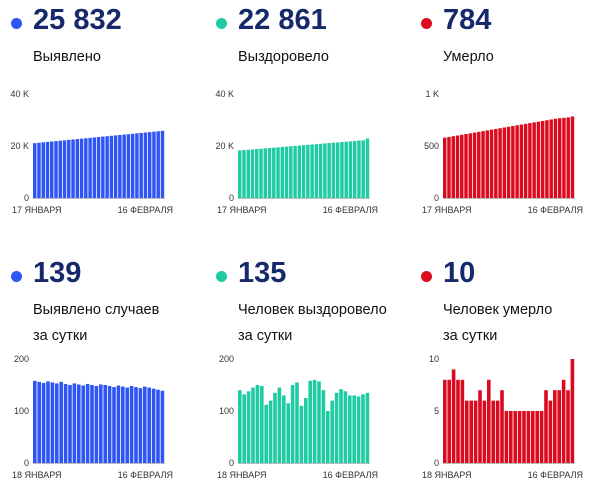 This screenshot has width=605, height=491. Describe the element at coordinates (502, 152) in the screenshot. I see `bar-chart: 0 500 1 K 17 ЯНВАРЯ 16 ФЕВРАЛЯ` at that location.